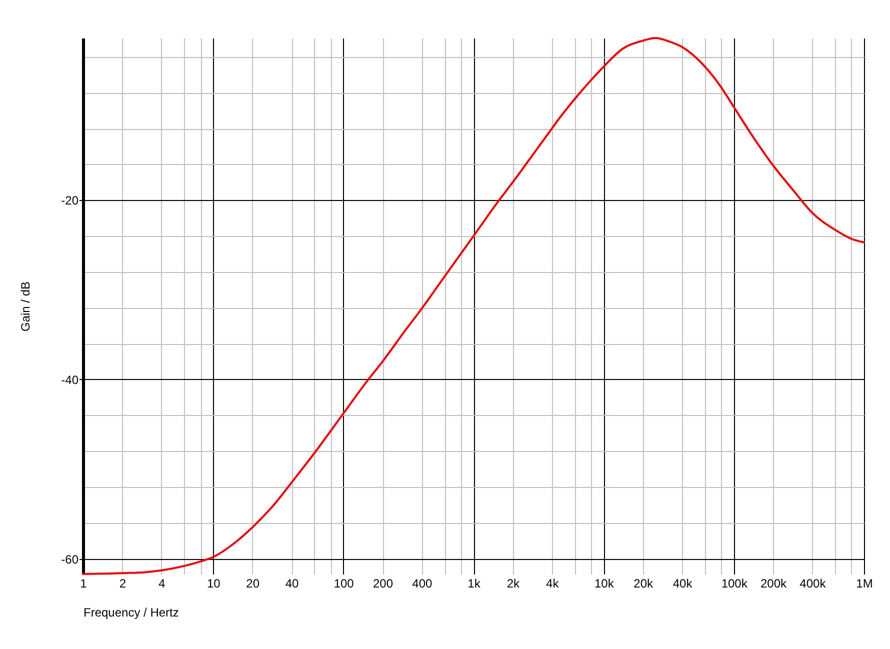 This screenshot has height=649, width=890. Describe the element at coordinates (122, 583) in the screenshot. I see `x-tick-label: 2` at that location.